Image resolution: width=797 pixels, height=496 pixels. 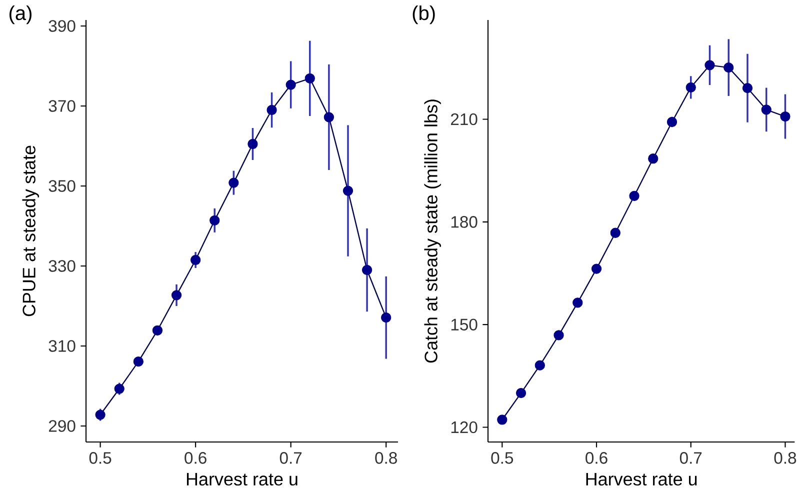 What do you see at coordinates (62, 106) in the screenshot?
I see `y-tick-label: 370` at bounding box center [62, 106].